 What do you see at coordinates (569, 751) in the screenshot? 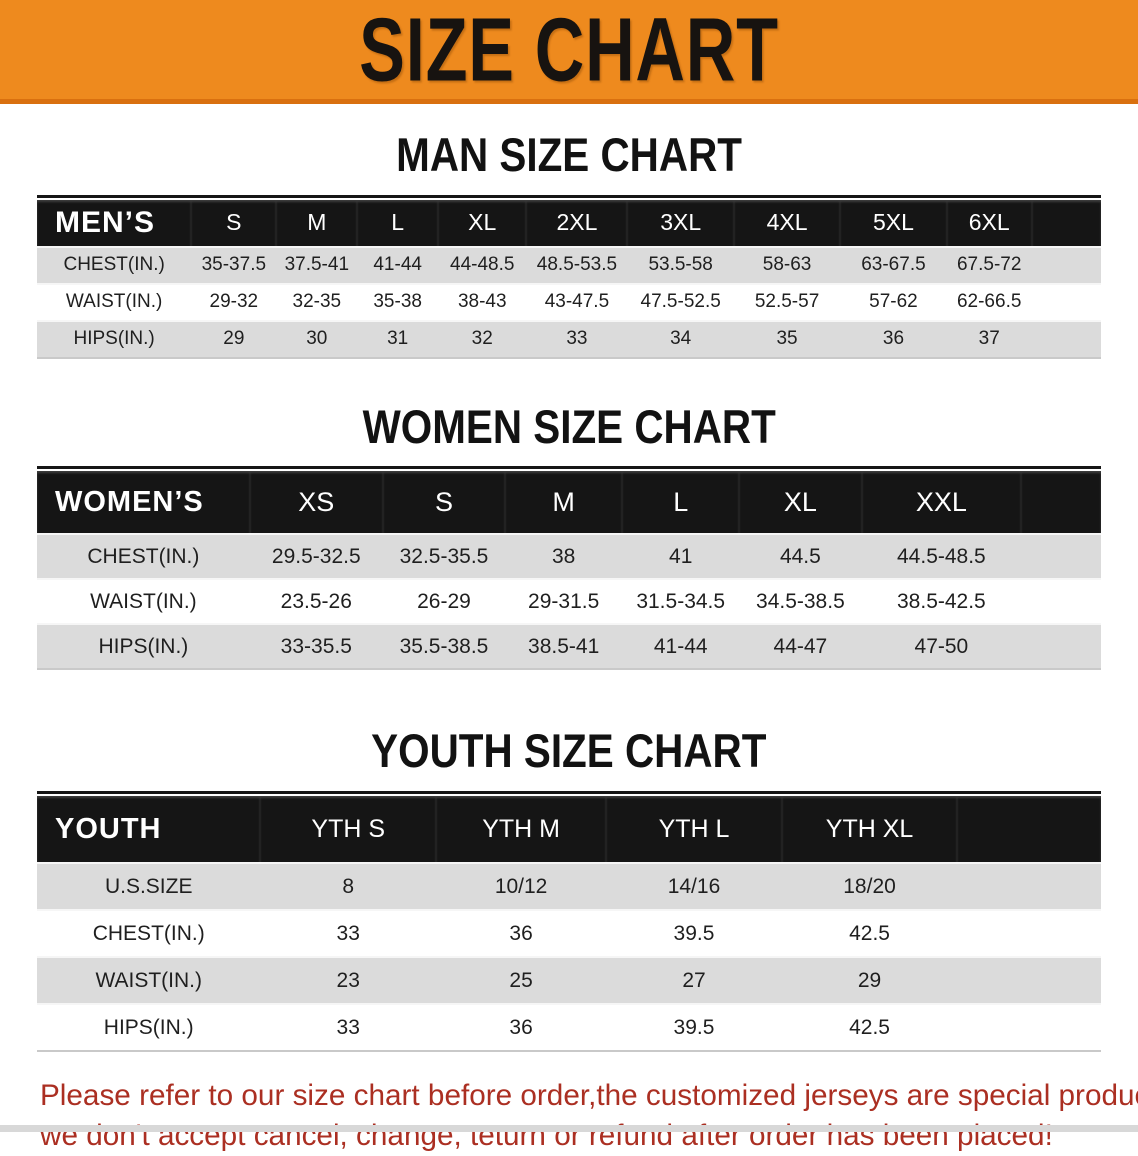
I see `youth-section-heading-text: YOUTH SIZE CHART` at bounding box center [569, 751].